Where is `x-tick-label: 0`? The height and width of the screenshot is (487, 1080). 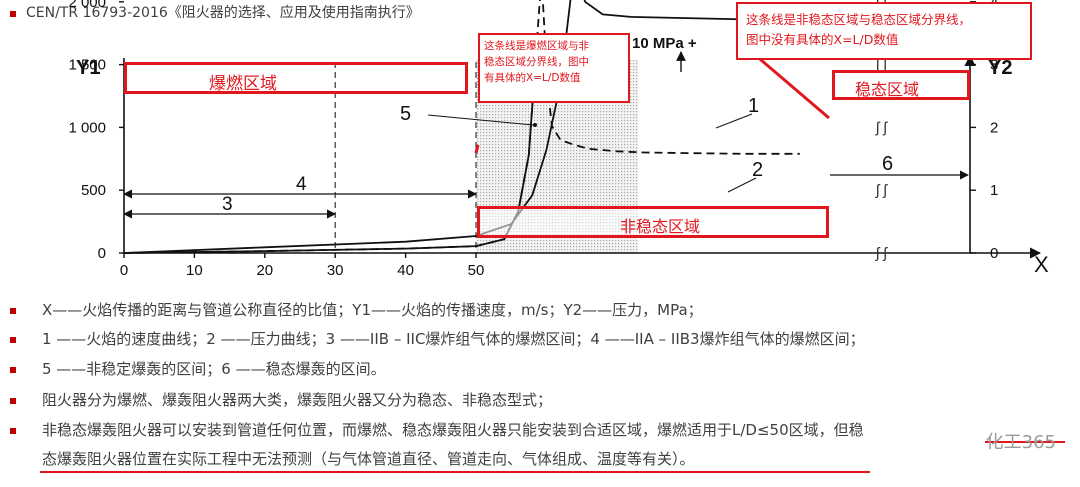
x-tick-label: 0 is located at coordinates (124, 270).